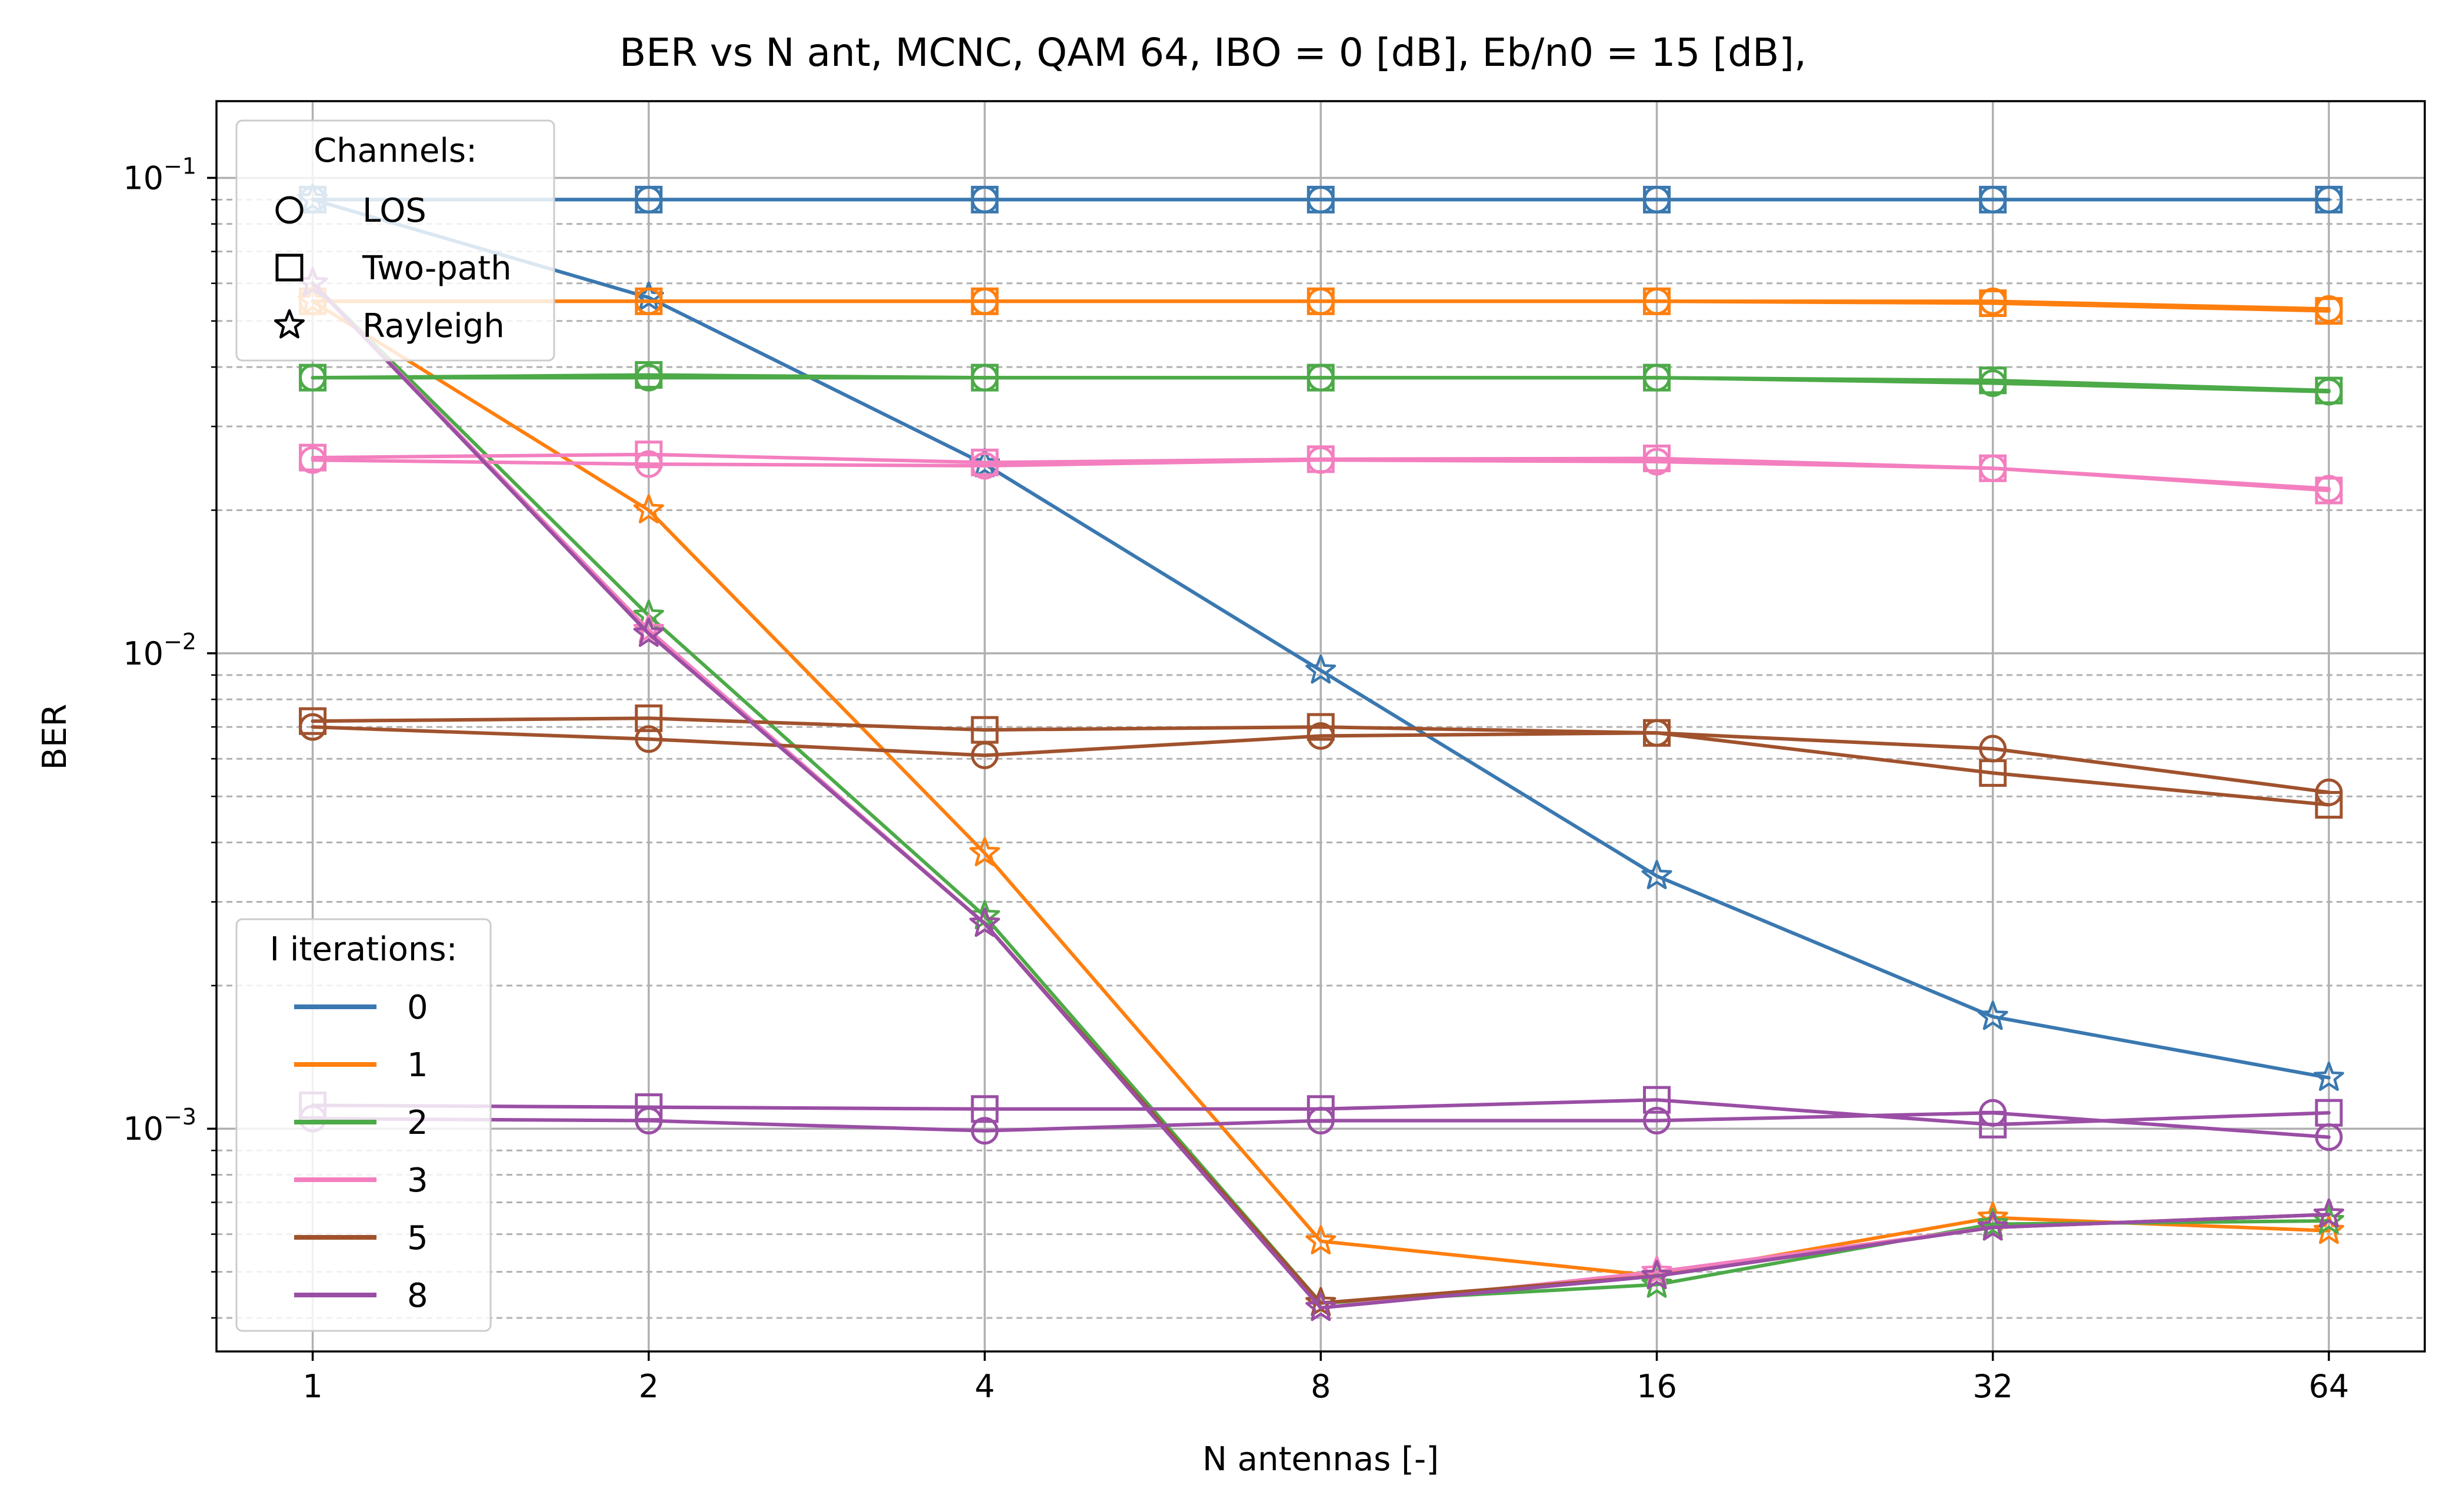 This screenshot has height=1512, width=2453. What do you see at coordinates (1320, 1459) in the screenshot?
I see `x-axis-label: N antennas [-]` at bounding box center [1320, 1459].